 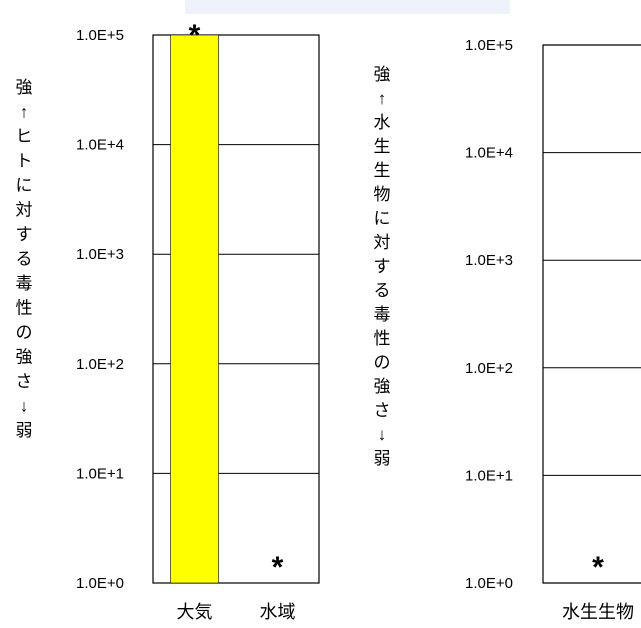 I want to click on top-strip, so click(x=347, y=7).